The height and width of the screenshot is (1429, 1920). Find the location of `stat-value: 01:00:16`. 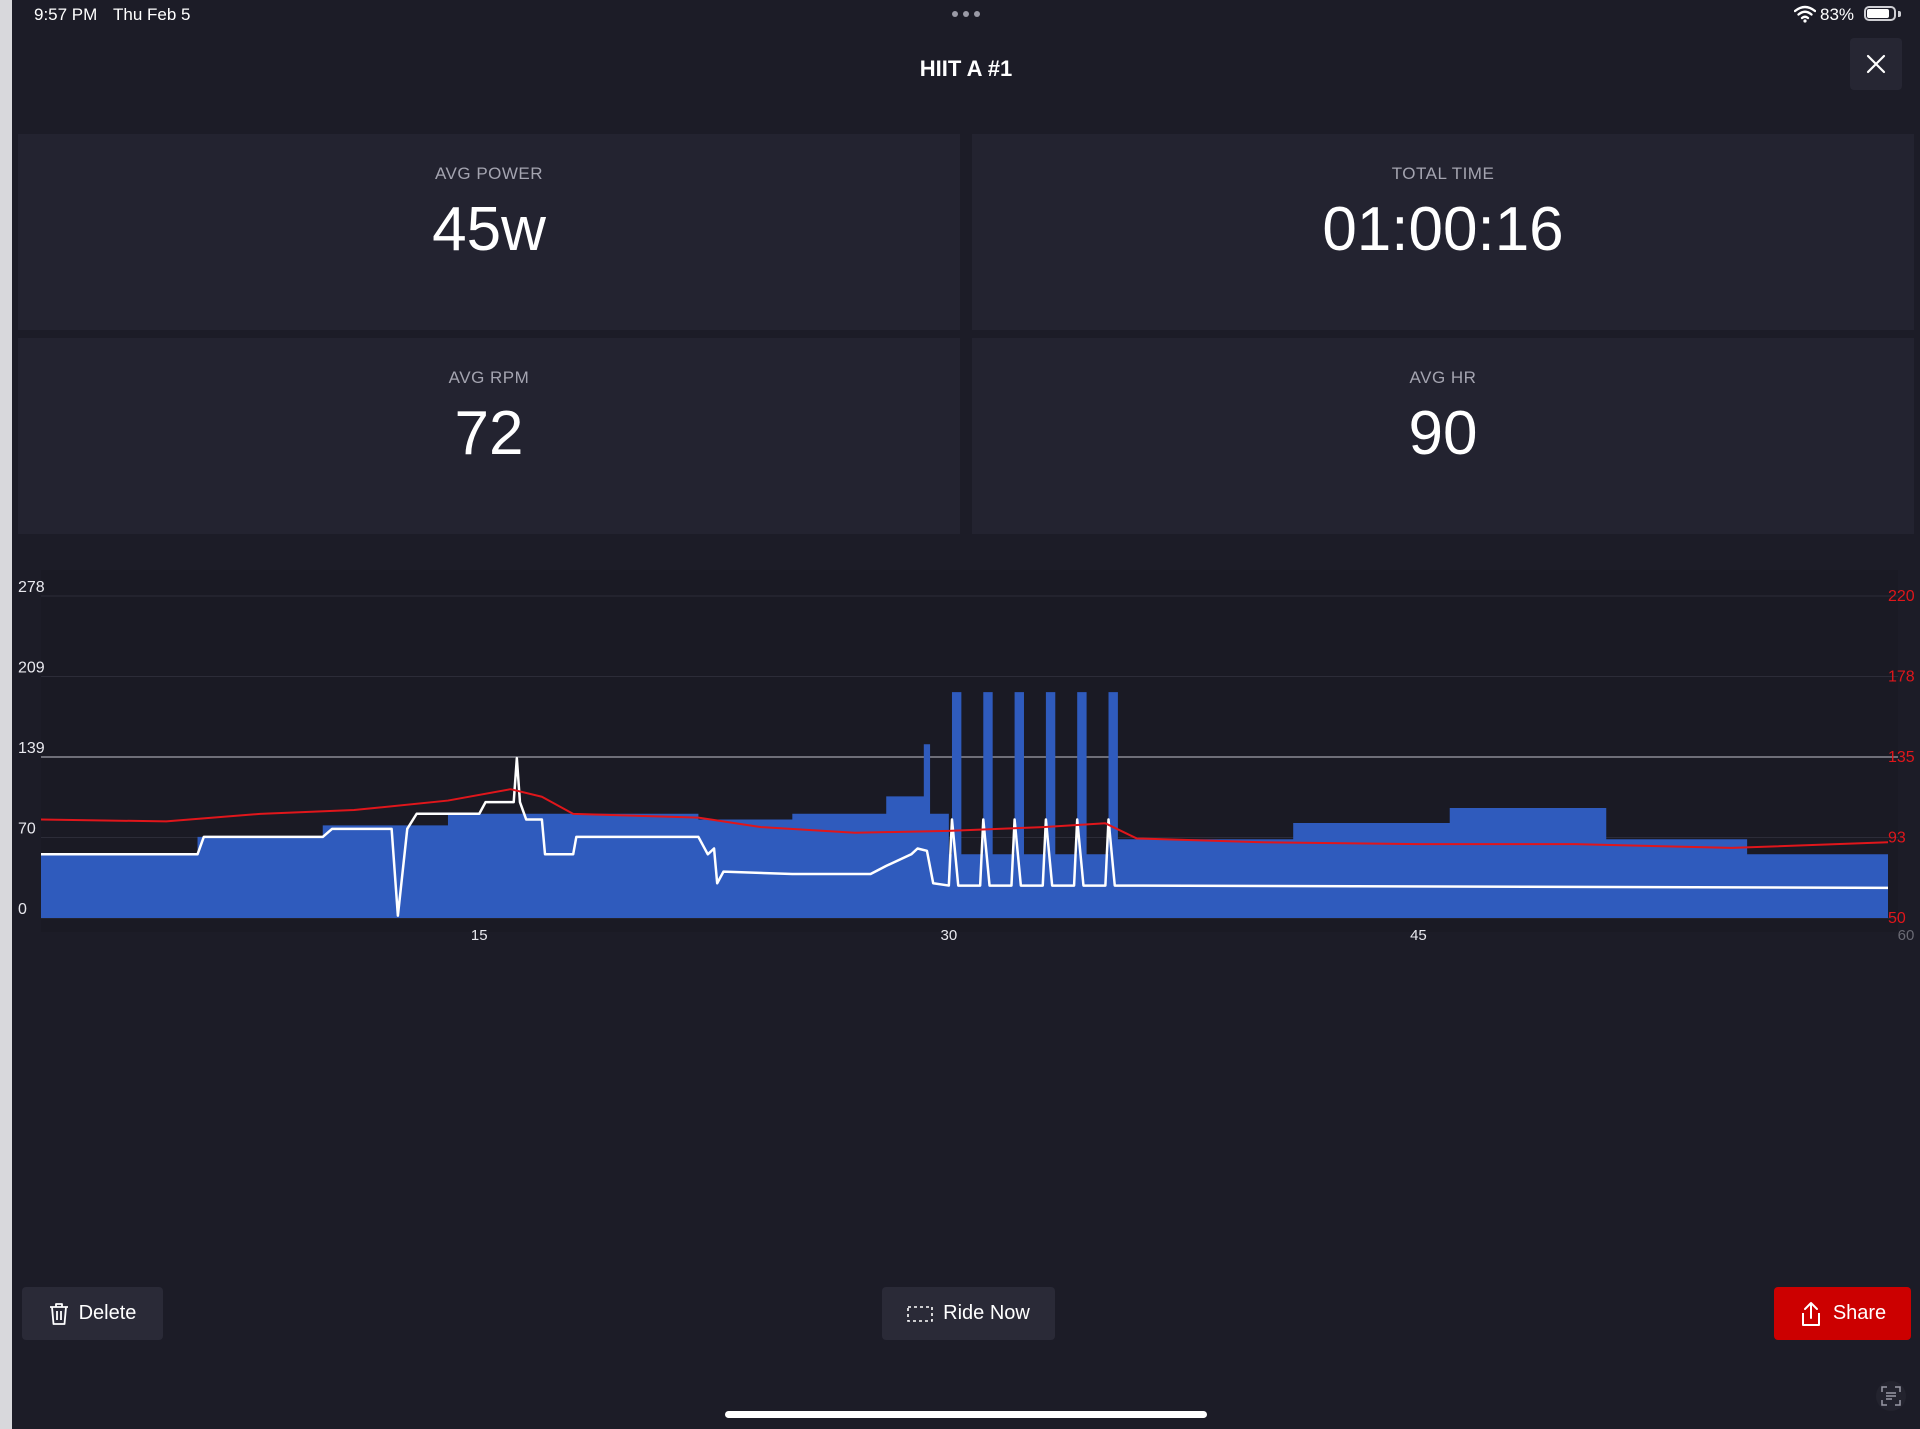

stat-value: 01:00:16 is located at coordinates (1443, 229).